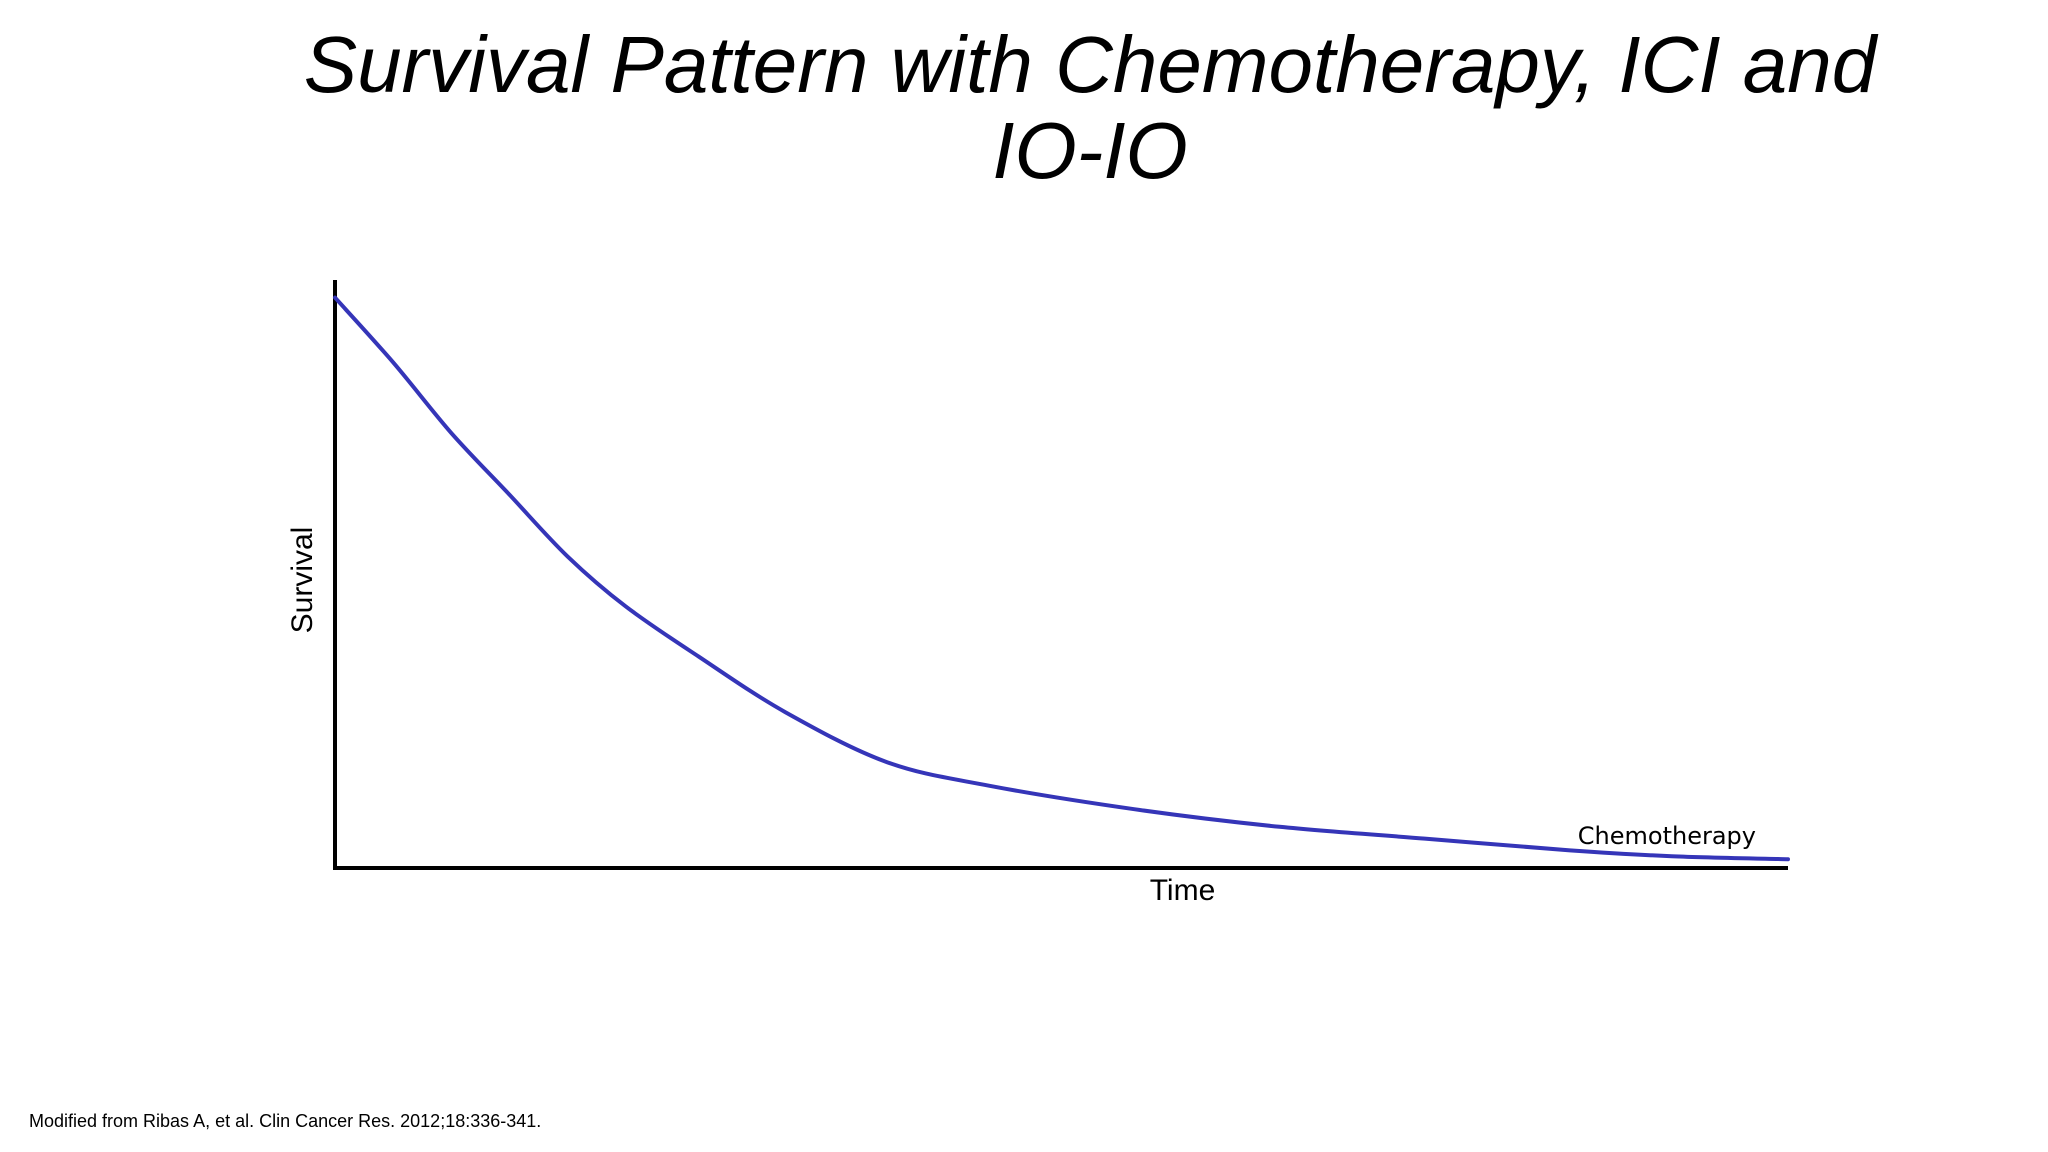  I want to click on y-axis-label: Survival, so click(302, 580).